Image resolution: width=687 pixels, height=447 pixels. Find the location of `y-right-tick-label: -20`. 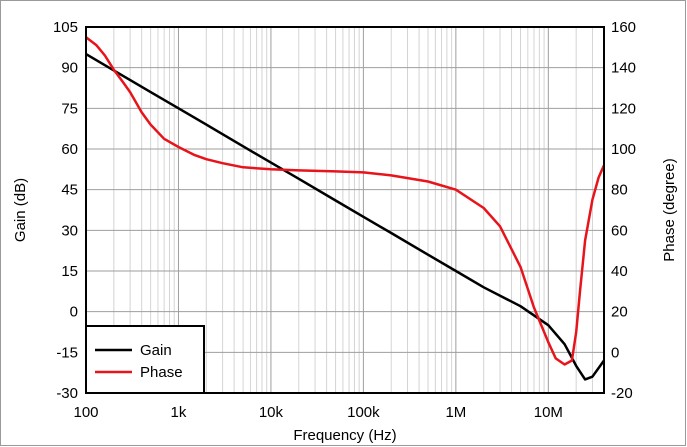

y-right-tick-label: -20 is located at coordinates (622, 393).